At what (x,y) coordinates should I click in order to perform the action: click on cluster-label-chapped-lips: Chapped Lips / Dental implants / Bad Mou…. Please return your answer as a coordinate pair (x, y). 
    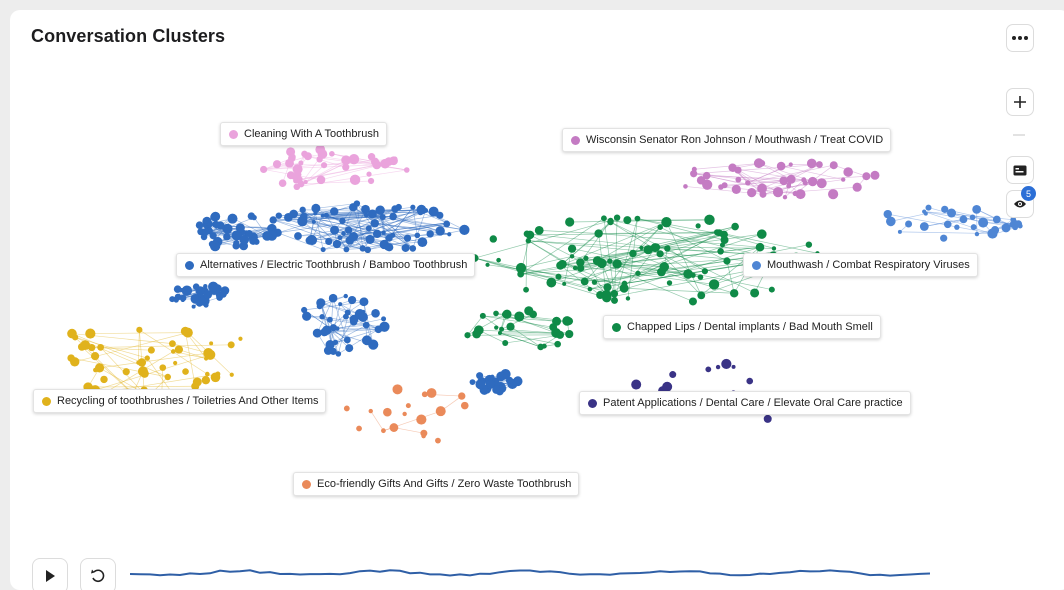
    Looking at the image, I should click on (742, 327).